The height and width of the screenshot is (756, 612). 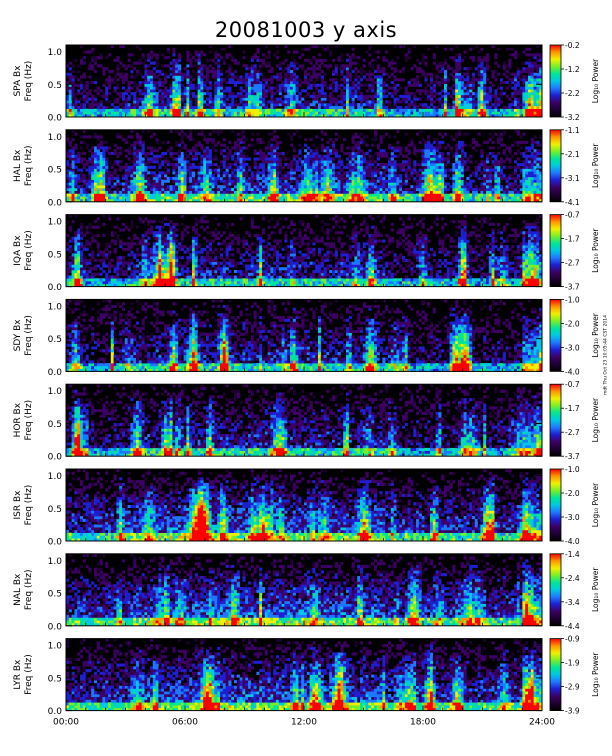 I want to click on colorbar-tick-label: -2.4, so click(x=572, y=578).